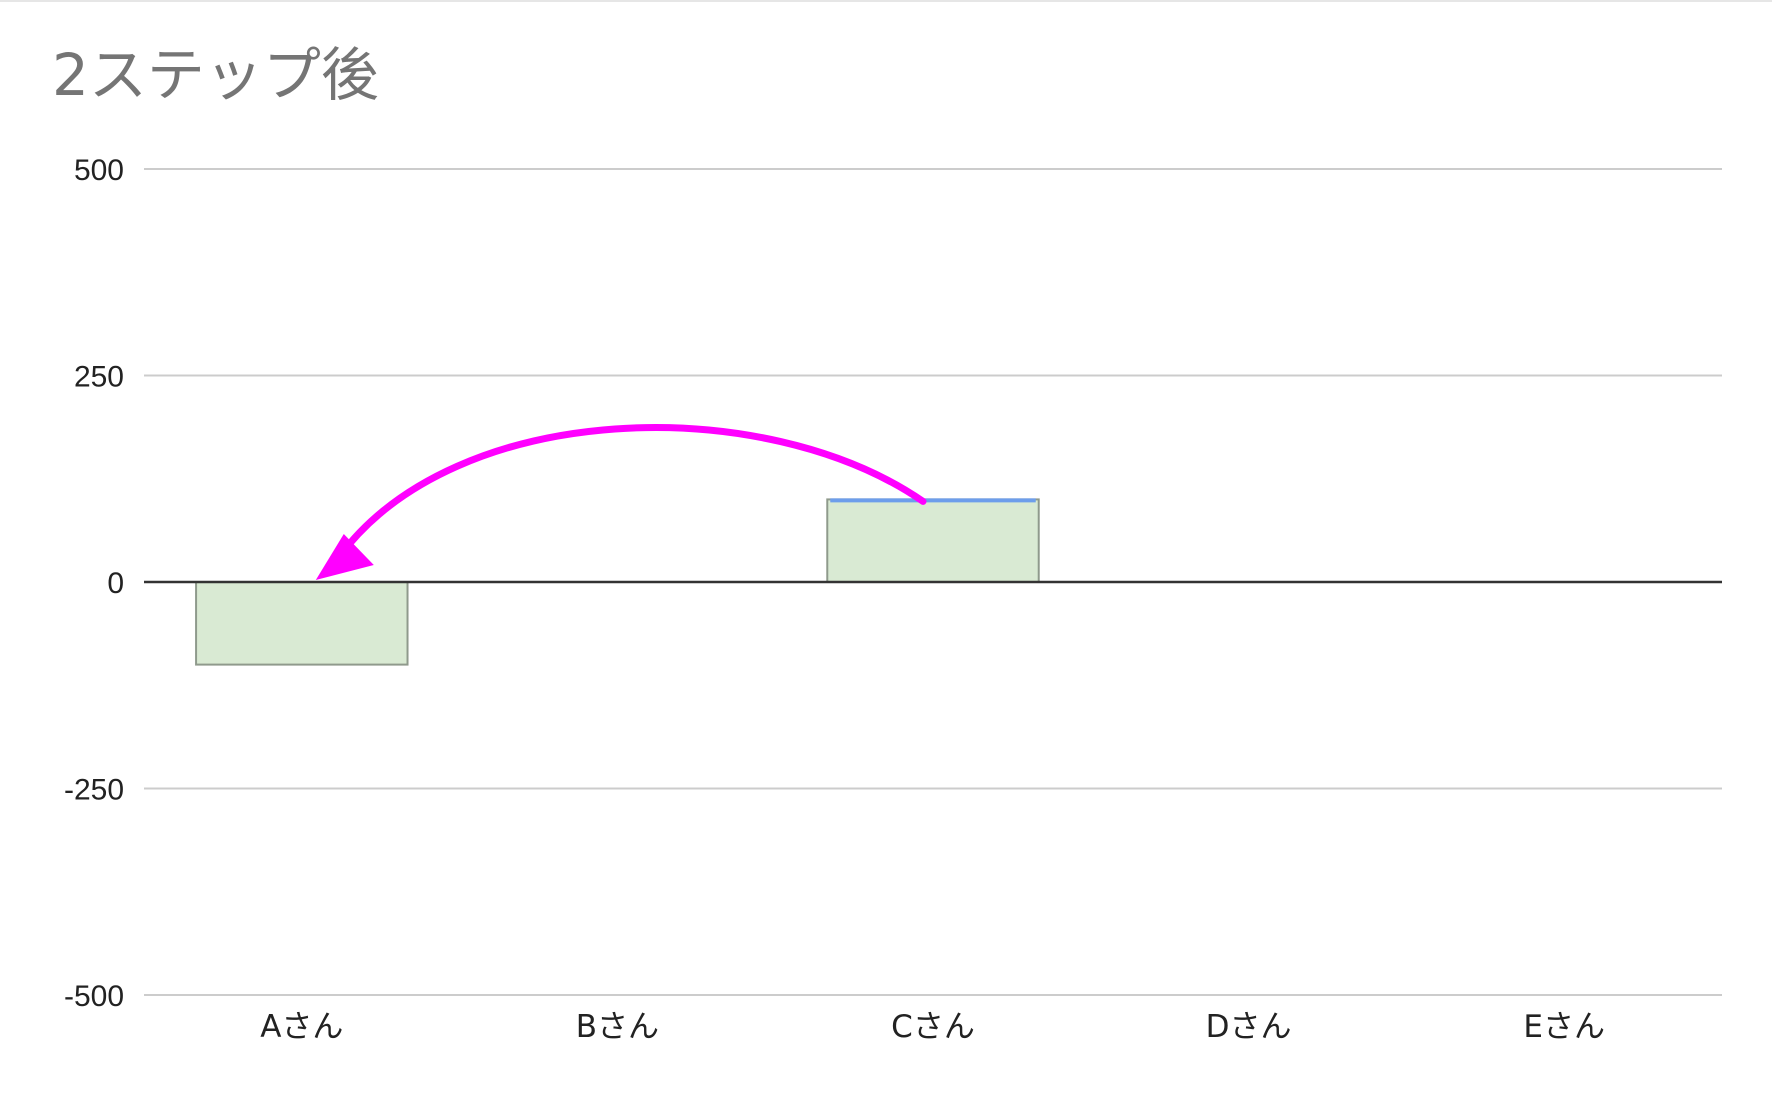 The width and height of the screenshot is (1772, 1100). I want to click on y-axis-ticks: 500 250 0 -250 -500, so click(94, 583).